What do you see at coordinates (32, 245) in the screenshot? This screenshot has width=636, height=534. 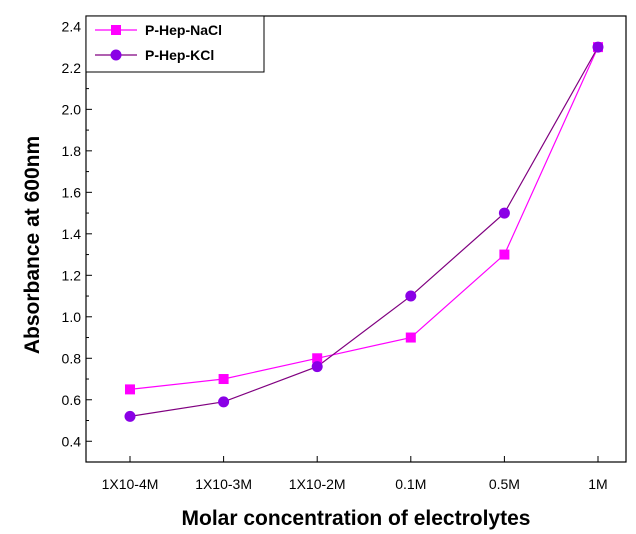 I see `y-axis-title: Absorbance at 600nm` at bounding box center [32, 245].